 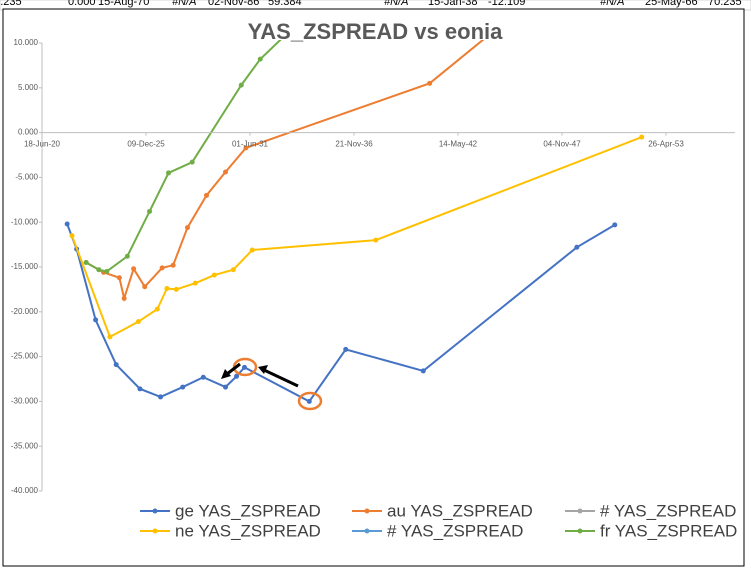 I want to click on y-tick-label: -40.000, so click(x=25, y=490).